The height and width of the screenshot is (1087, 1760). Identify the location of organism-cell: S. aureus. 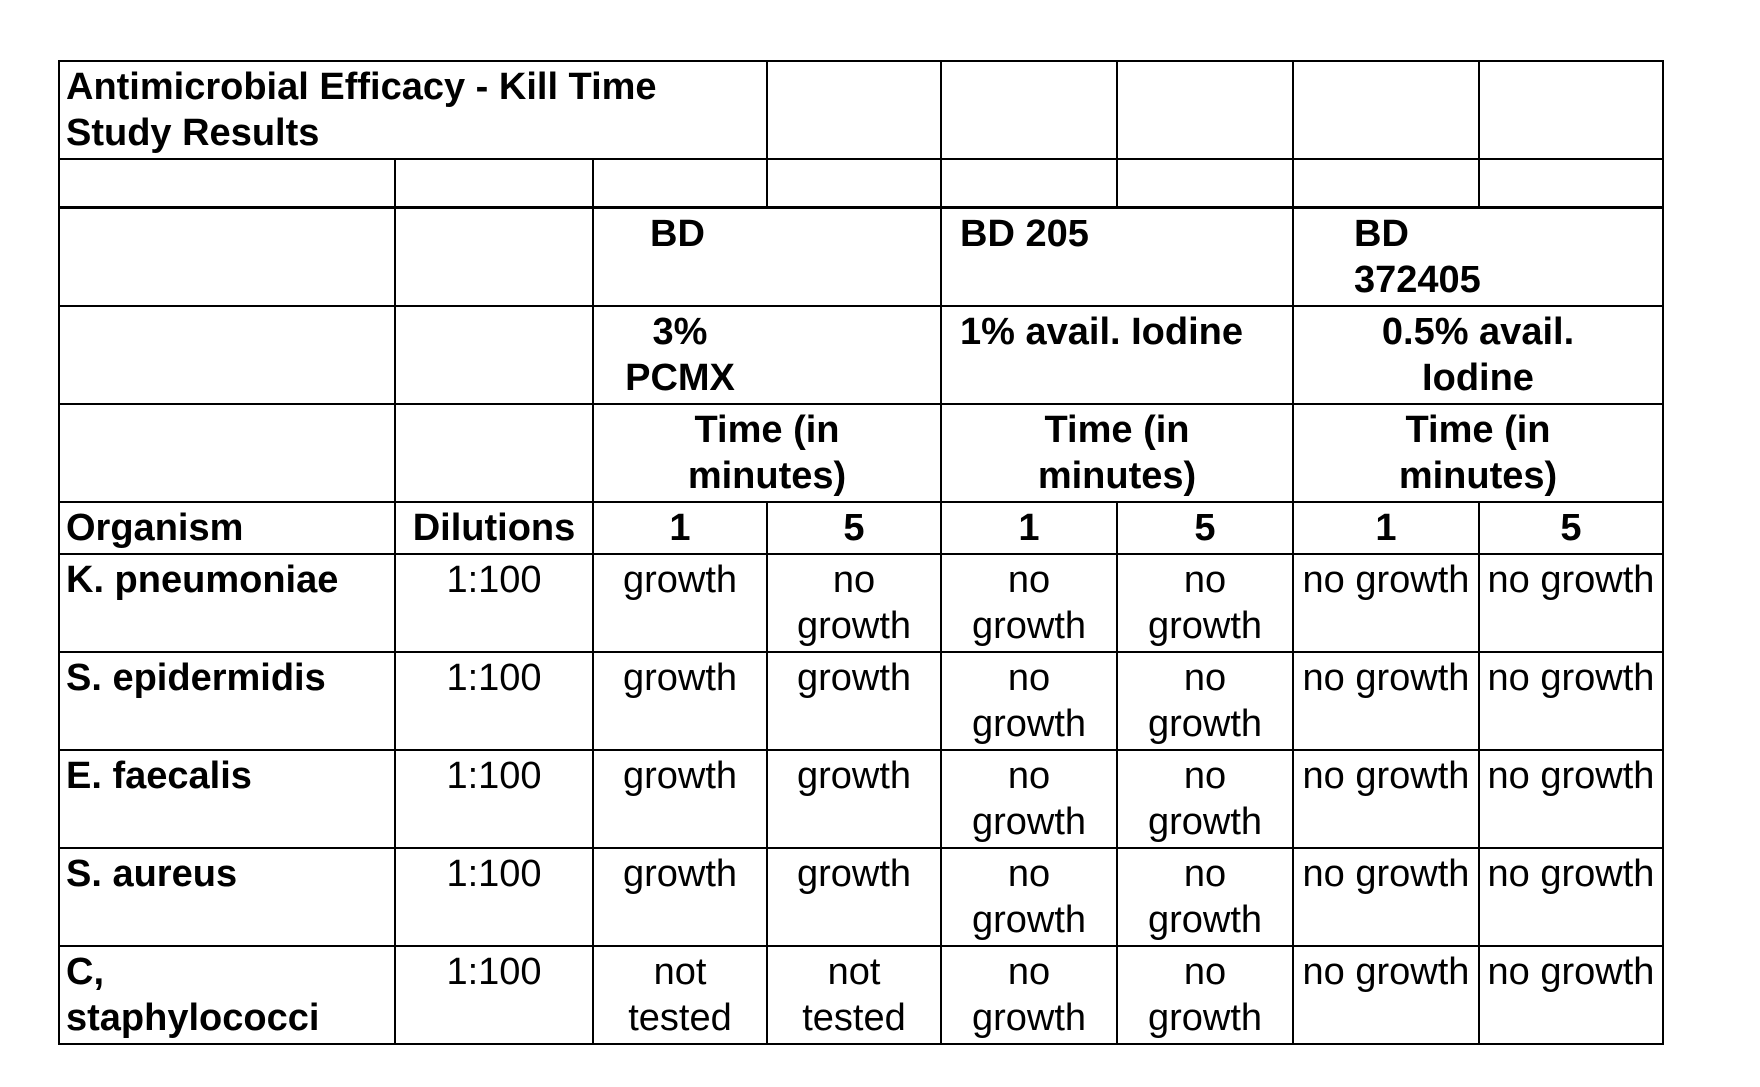
(227, 897).